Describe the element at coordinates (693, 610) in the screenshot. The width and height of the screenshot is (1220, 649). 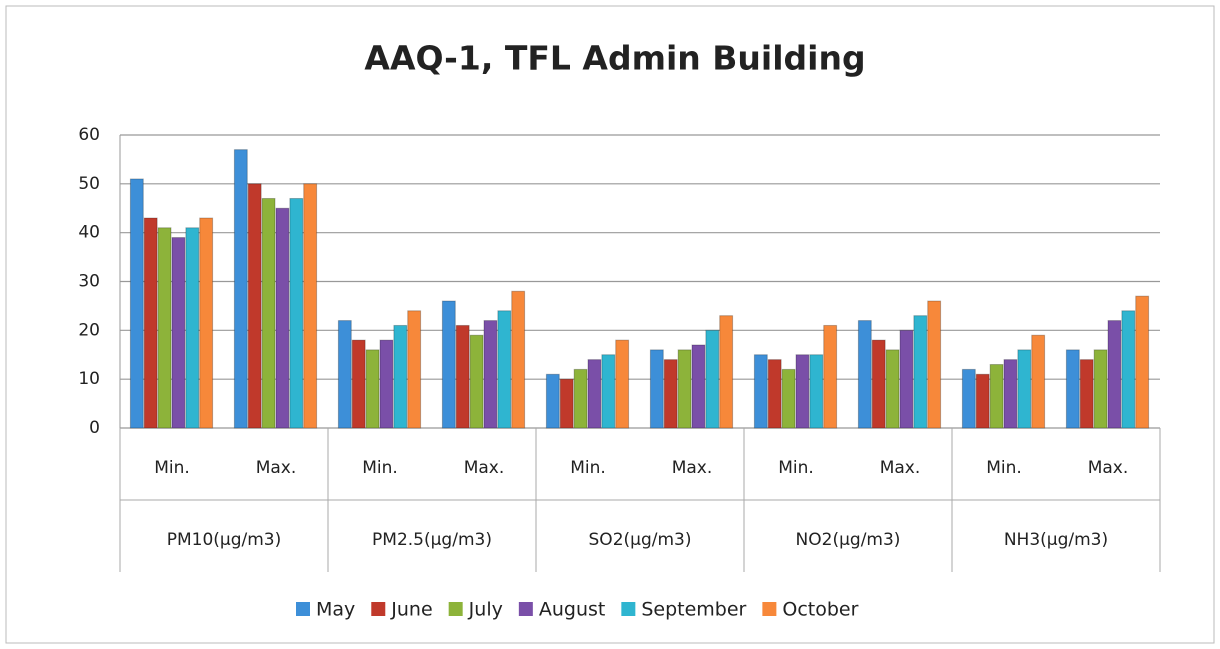
I see `legend-label: September` at that location.